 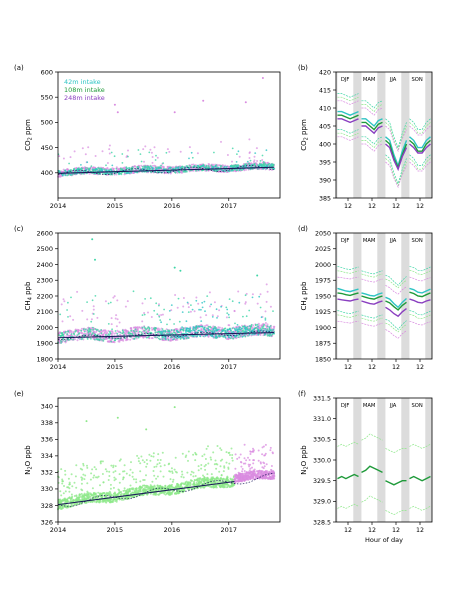 I want to click on panel-label: (a), so click(x=19, y=68).